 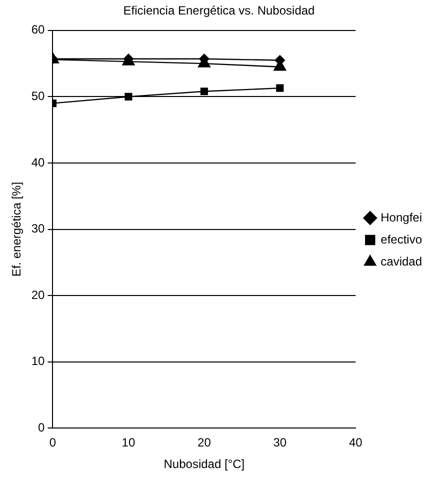 I want to click on x-tick-label: 10, so click(x=129, y=443).